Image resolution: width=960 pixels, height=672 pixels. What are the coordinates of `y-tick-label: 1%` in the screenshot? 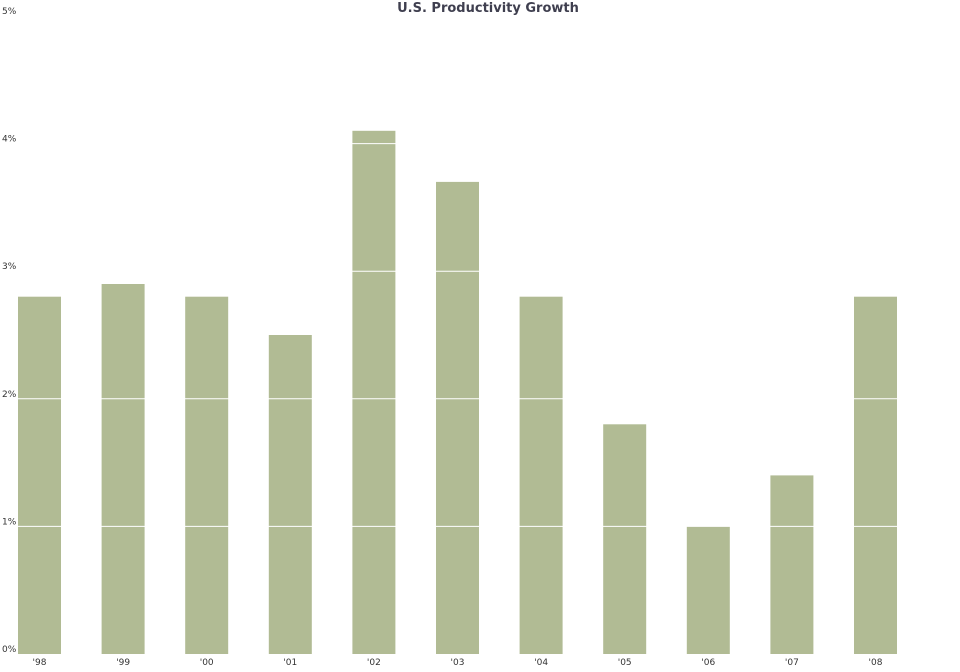 It's located at (9, 522).